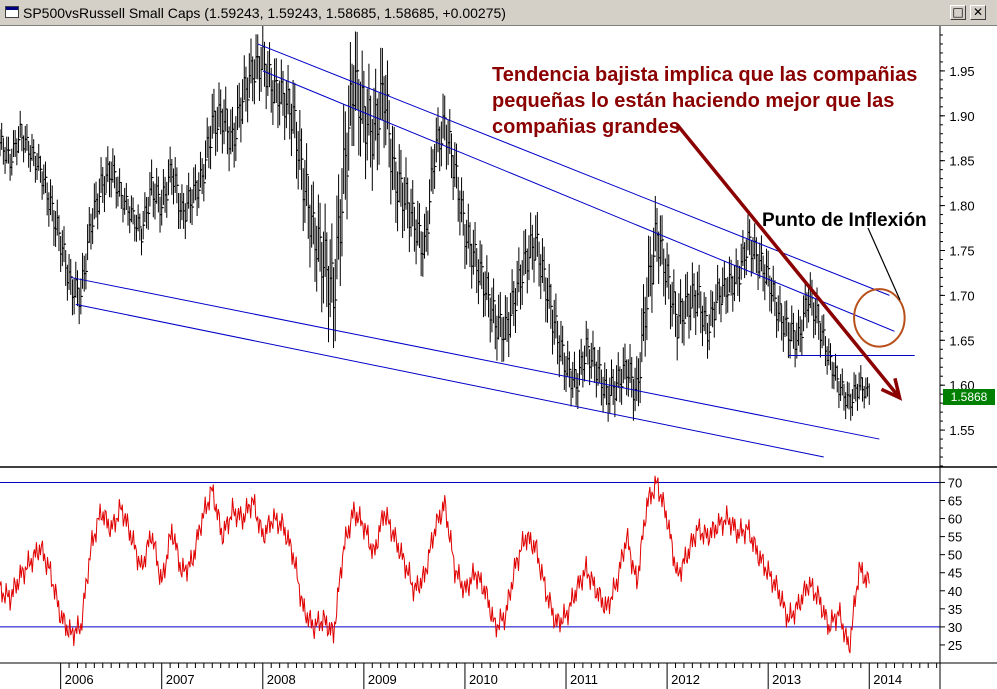 The image size is (997, 689). I want to click on year-tick-label: 2006, so click(79, 679).